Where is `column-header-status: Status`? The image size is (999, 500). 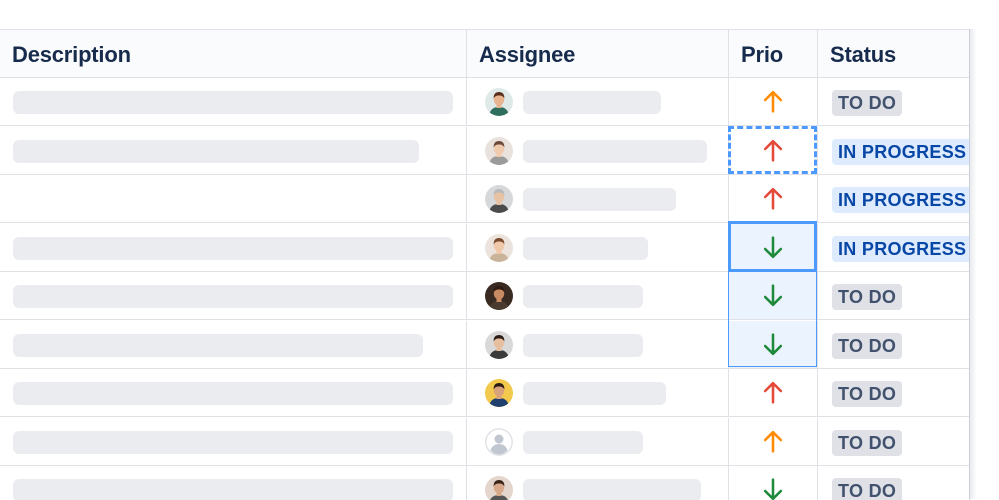 column-header-status: Status is located at coordinates (893, 53).